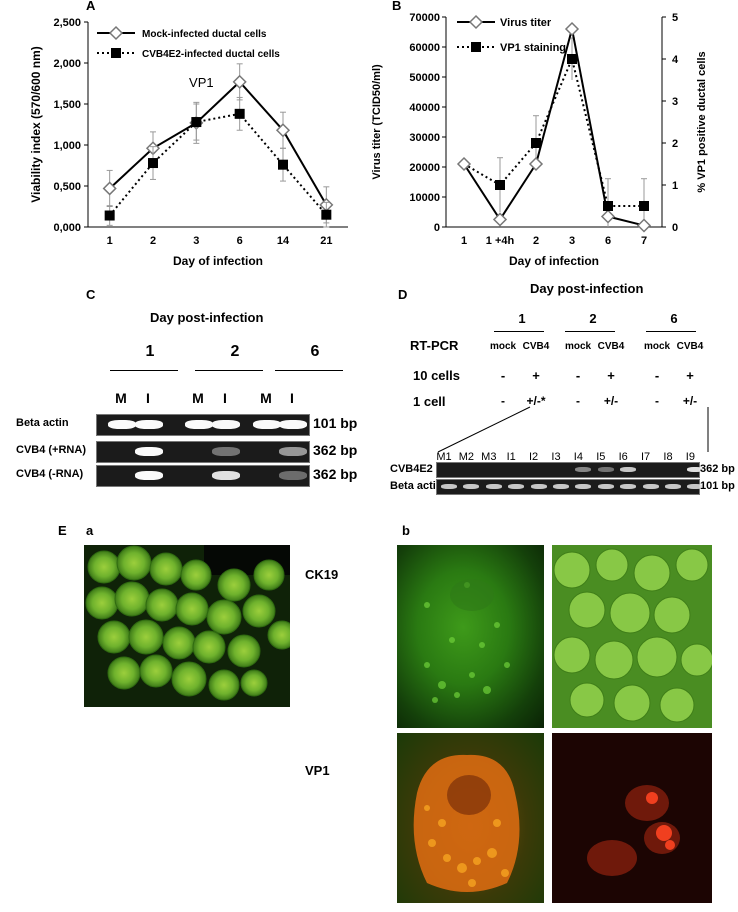 The image size is (738, 912). What do you see at coordinates (67, 23) in the screenshot?
I see `y-tick-label: 2,500` at bounding box center [67, 23].